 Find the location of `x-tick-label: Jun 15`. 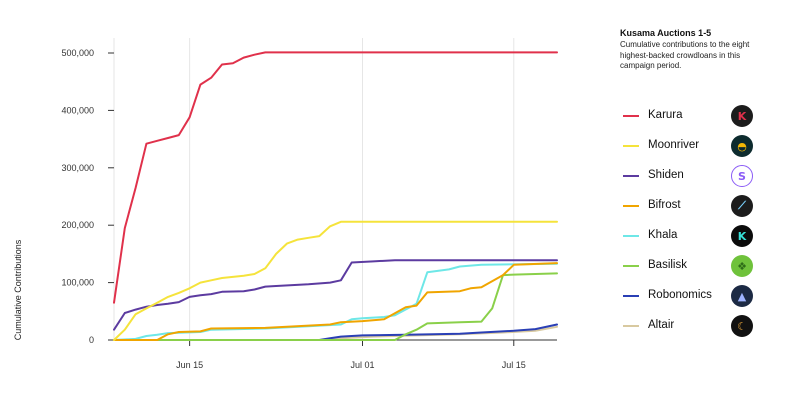

x-tick-label: Jun 15 is located at coordinates (189, 365).